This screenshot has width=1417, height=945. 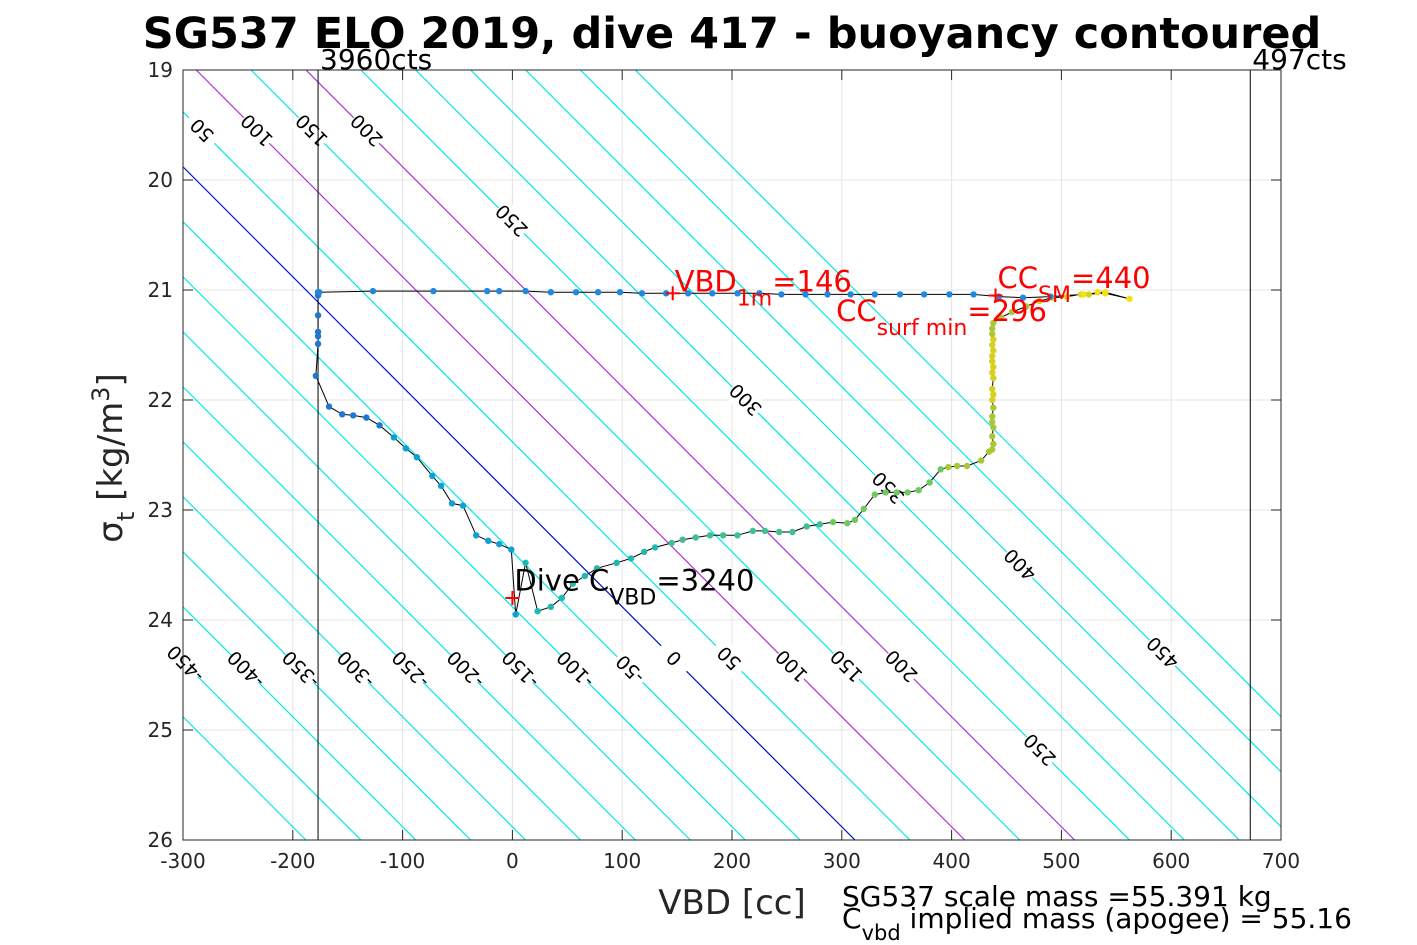 I want to click on y-tick-label: 22, so click(x=160, y=400).